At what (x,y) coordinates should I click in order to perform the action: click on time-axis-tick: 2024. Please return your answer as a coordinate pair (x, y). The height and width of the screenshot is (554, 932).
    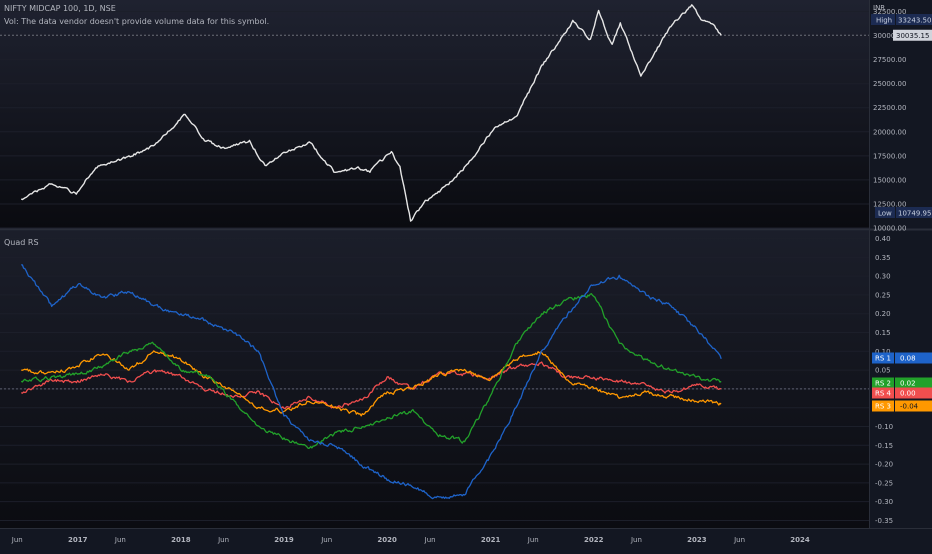
    Looking at the image, I should click on (800, 540).